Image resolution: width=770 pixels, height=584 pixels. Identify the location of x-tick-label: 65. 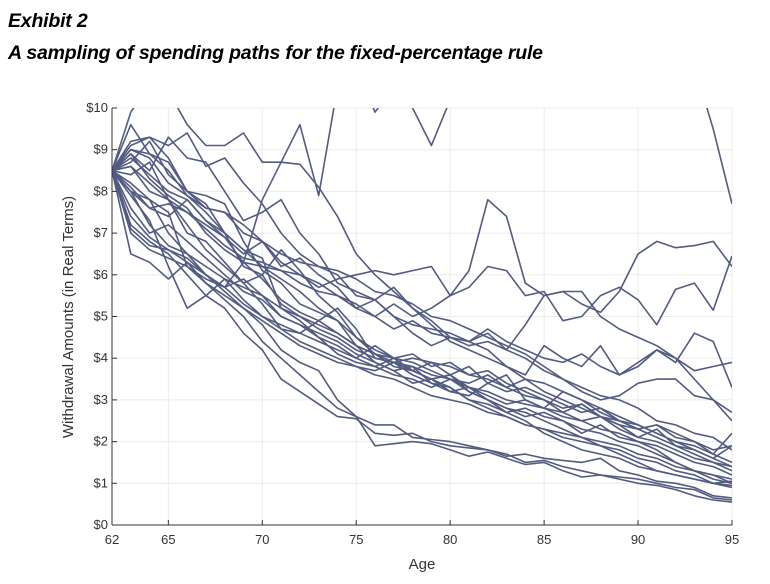
(168, 539).